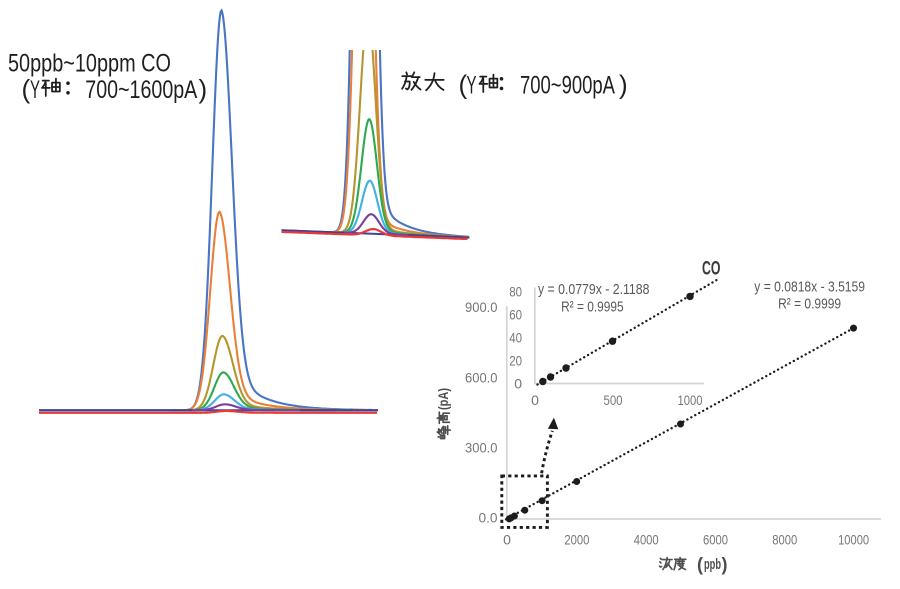  Describe the element at coordinates (809, 286) in the screenshot. I see `svg-text: y = 0.0818x - 3.5159` at that location.